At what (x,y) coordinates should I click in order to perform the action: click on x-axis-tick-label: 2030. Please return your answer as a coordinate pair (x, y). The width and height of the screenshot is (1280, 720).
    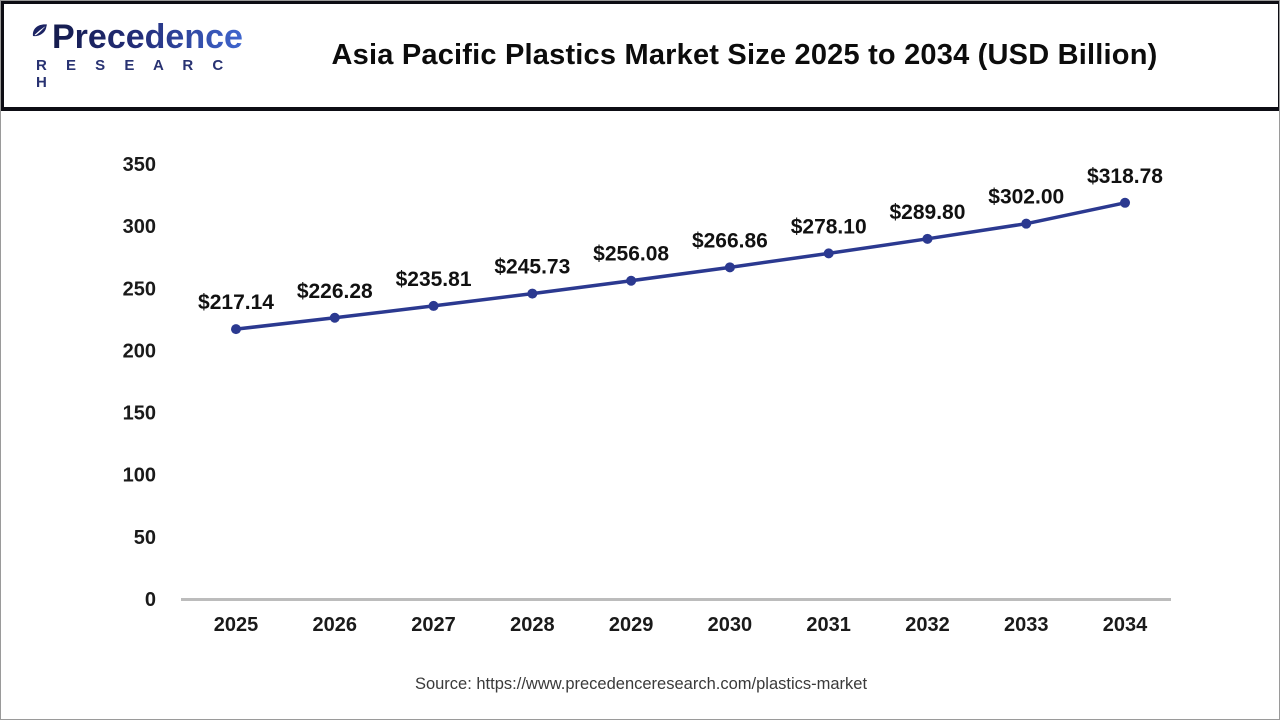
    Looking at the image, I should click on (730, 625).